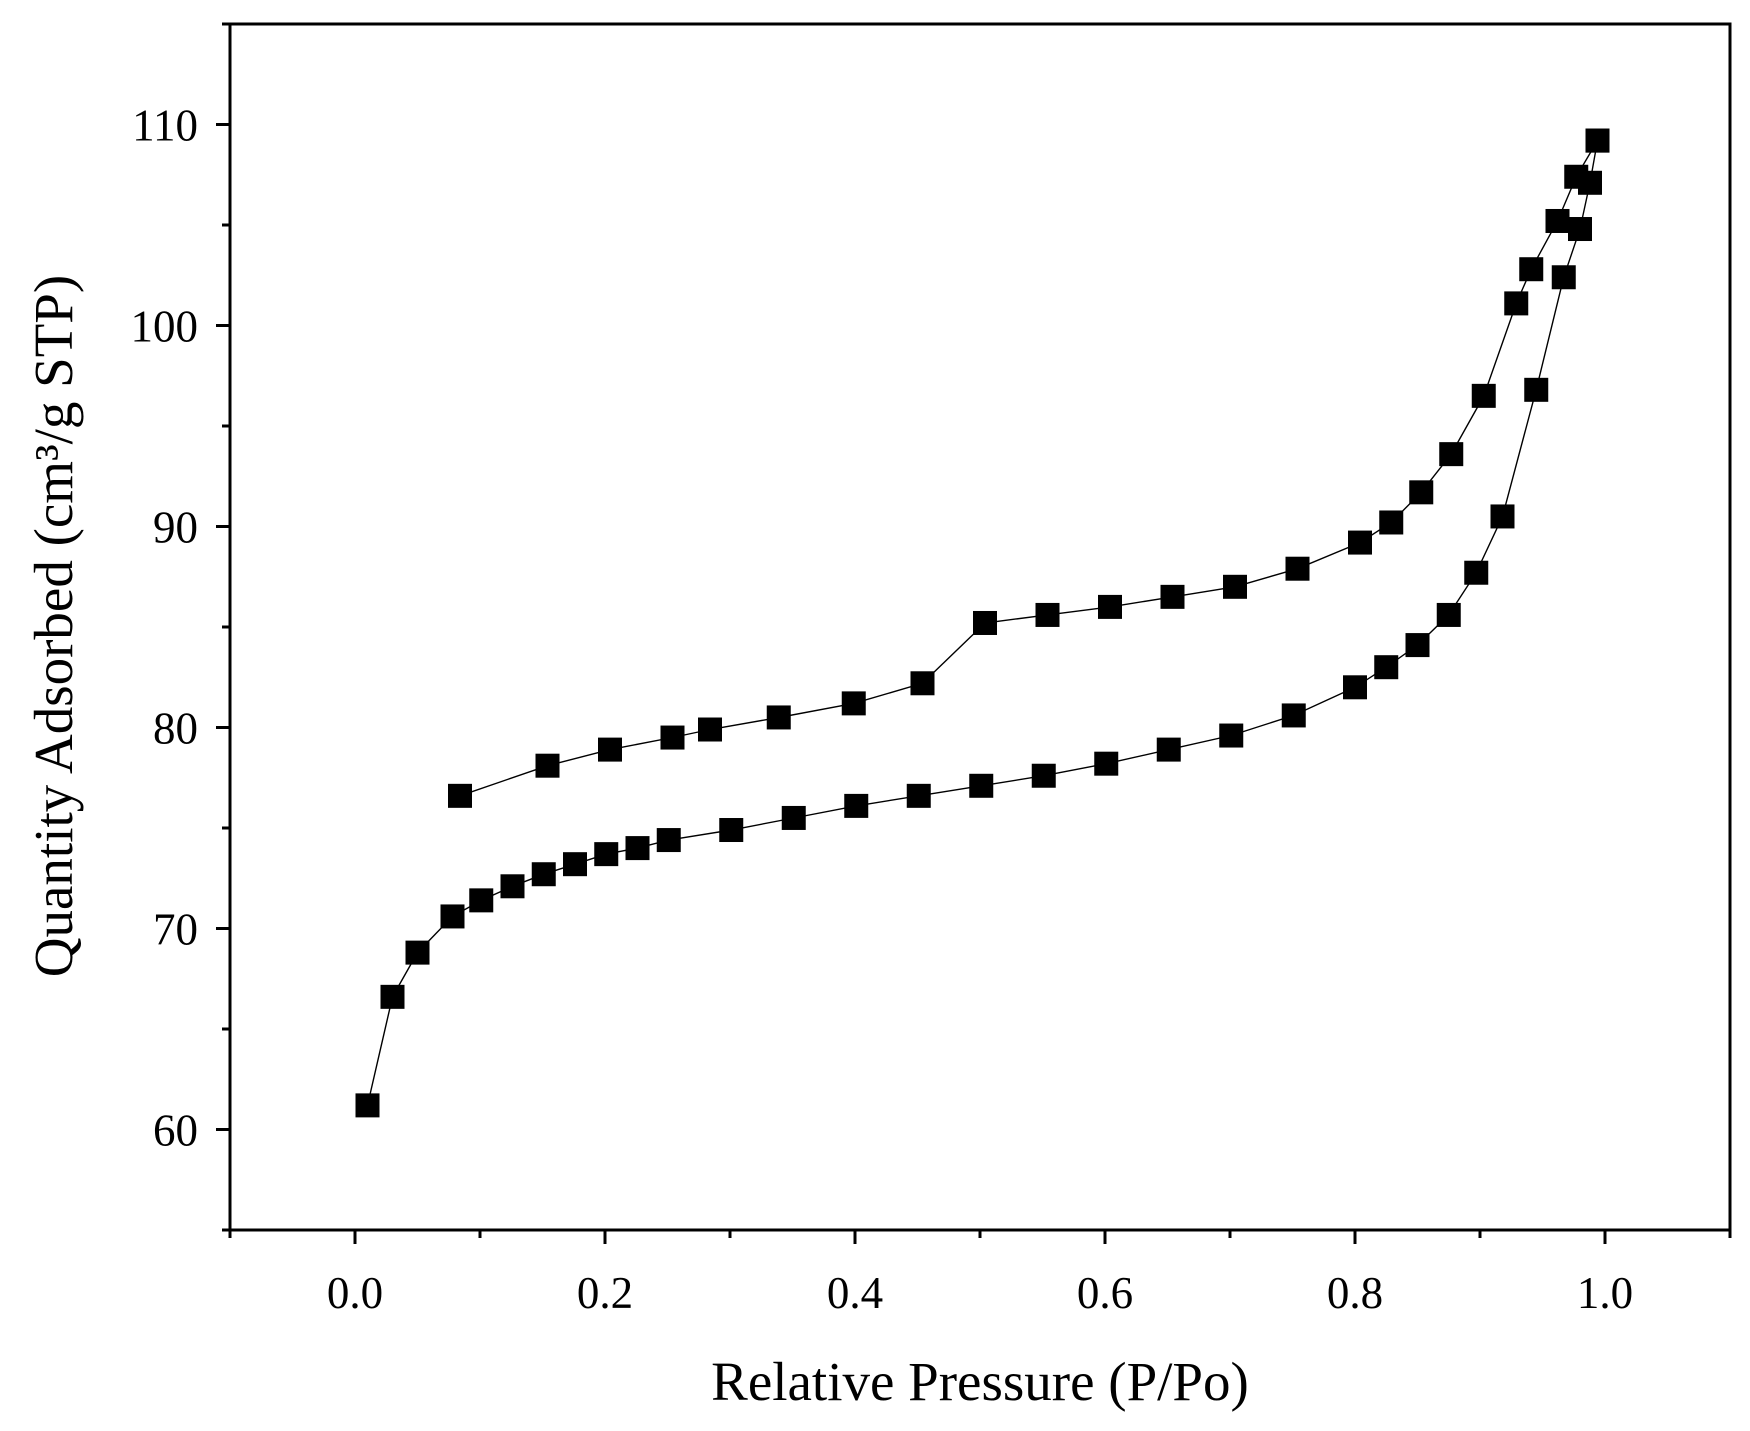 Image resolution: width=1750 pixels, height=1431 pixels. What do you see at coordinates (605, 1293) in the screenshot?
I see `x-tick-label: 0.2` at bounding box center [605, 1293].